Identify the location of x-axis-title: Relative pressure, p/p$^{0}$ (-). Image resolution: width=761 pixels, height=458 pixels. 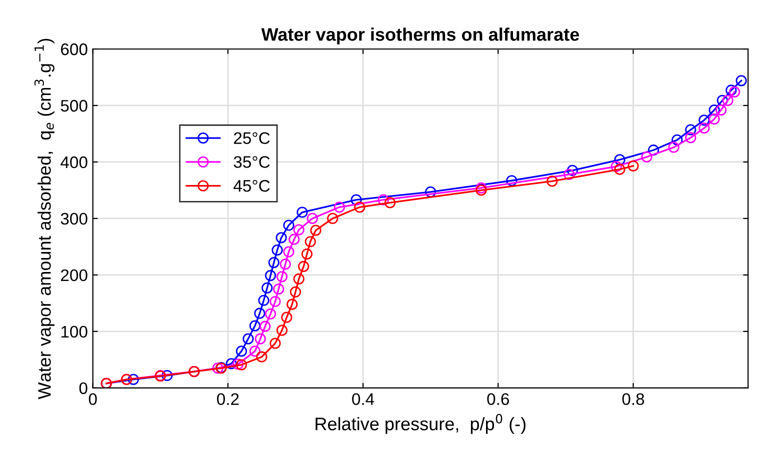
(421, 424).